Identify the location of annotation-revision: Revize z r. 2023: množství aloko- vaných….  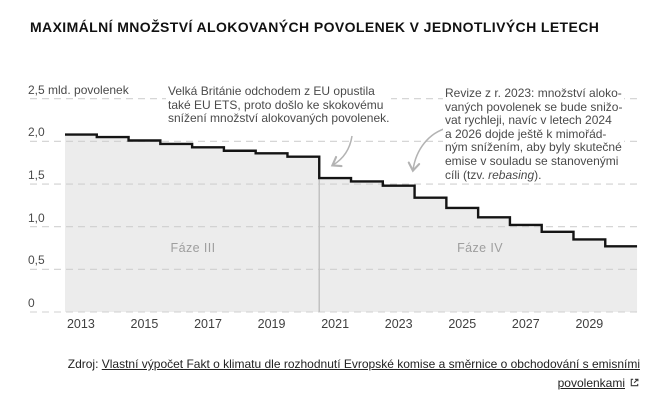
(534, 135).